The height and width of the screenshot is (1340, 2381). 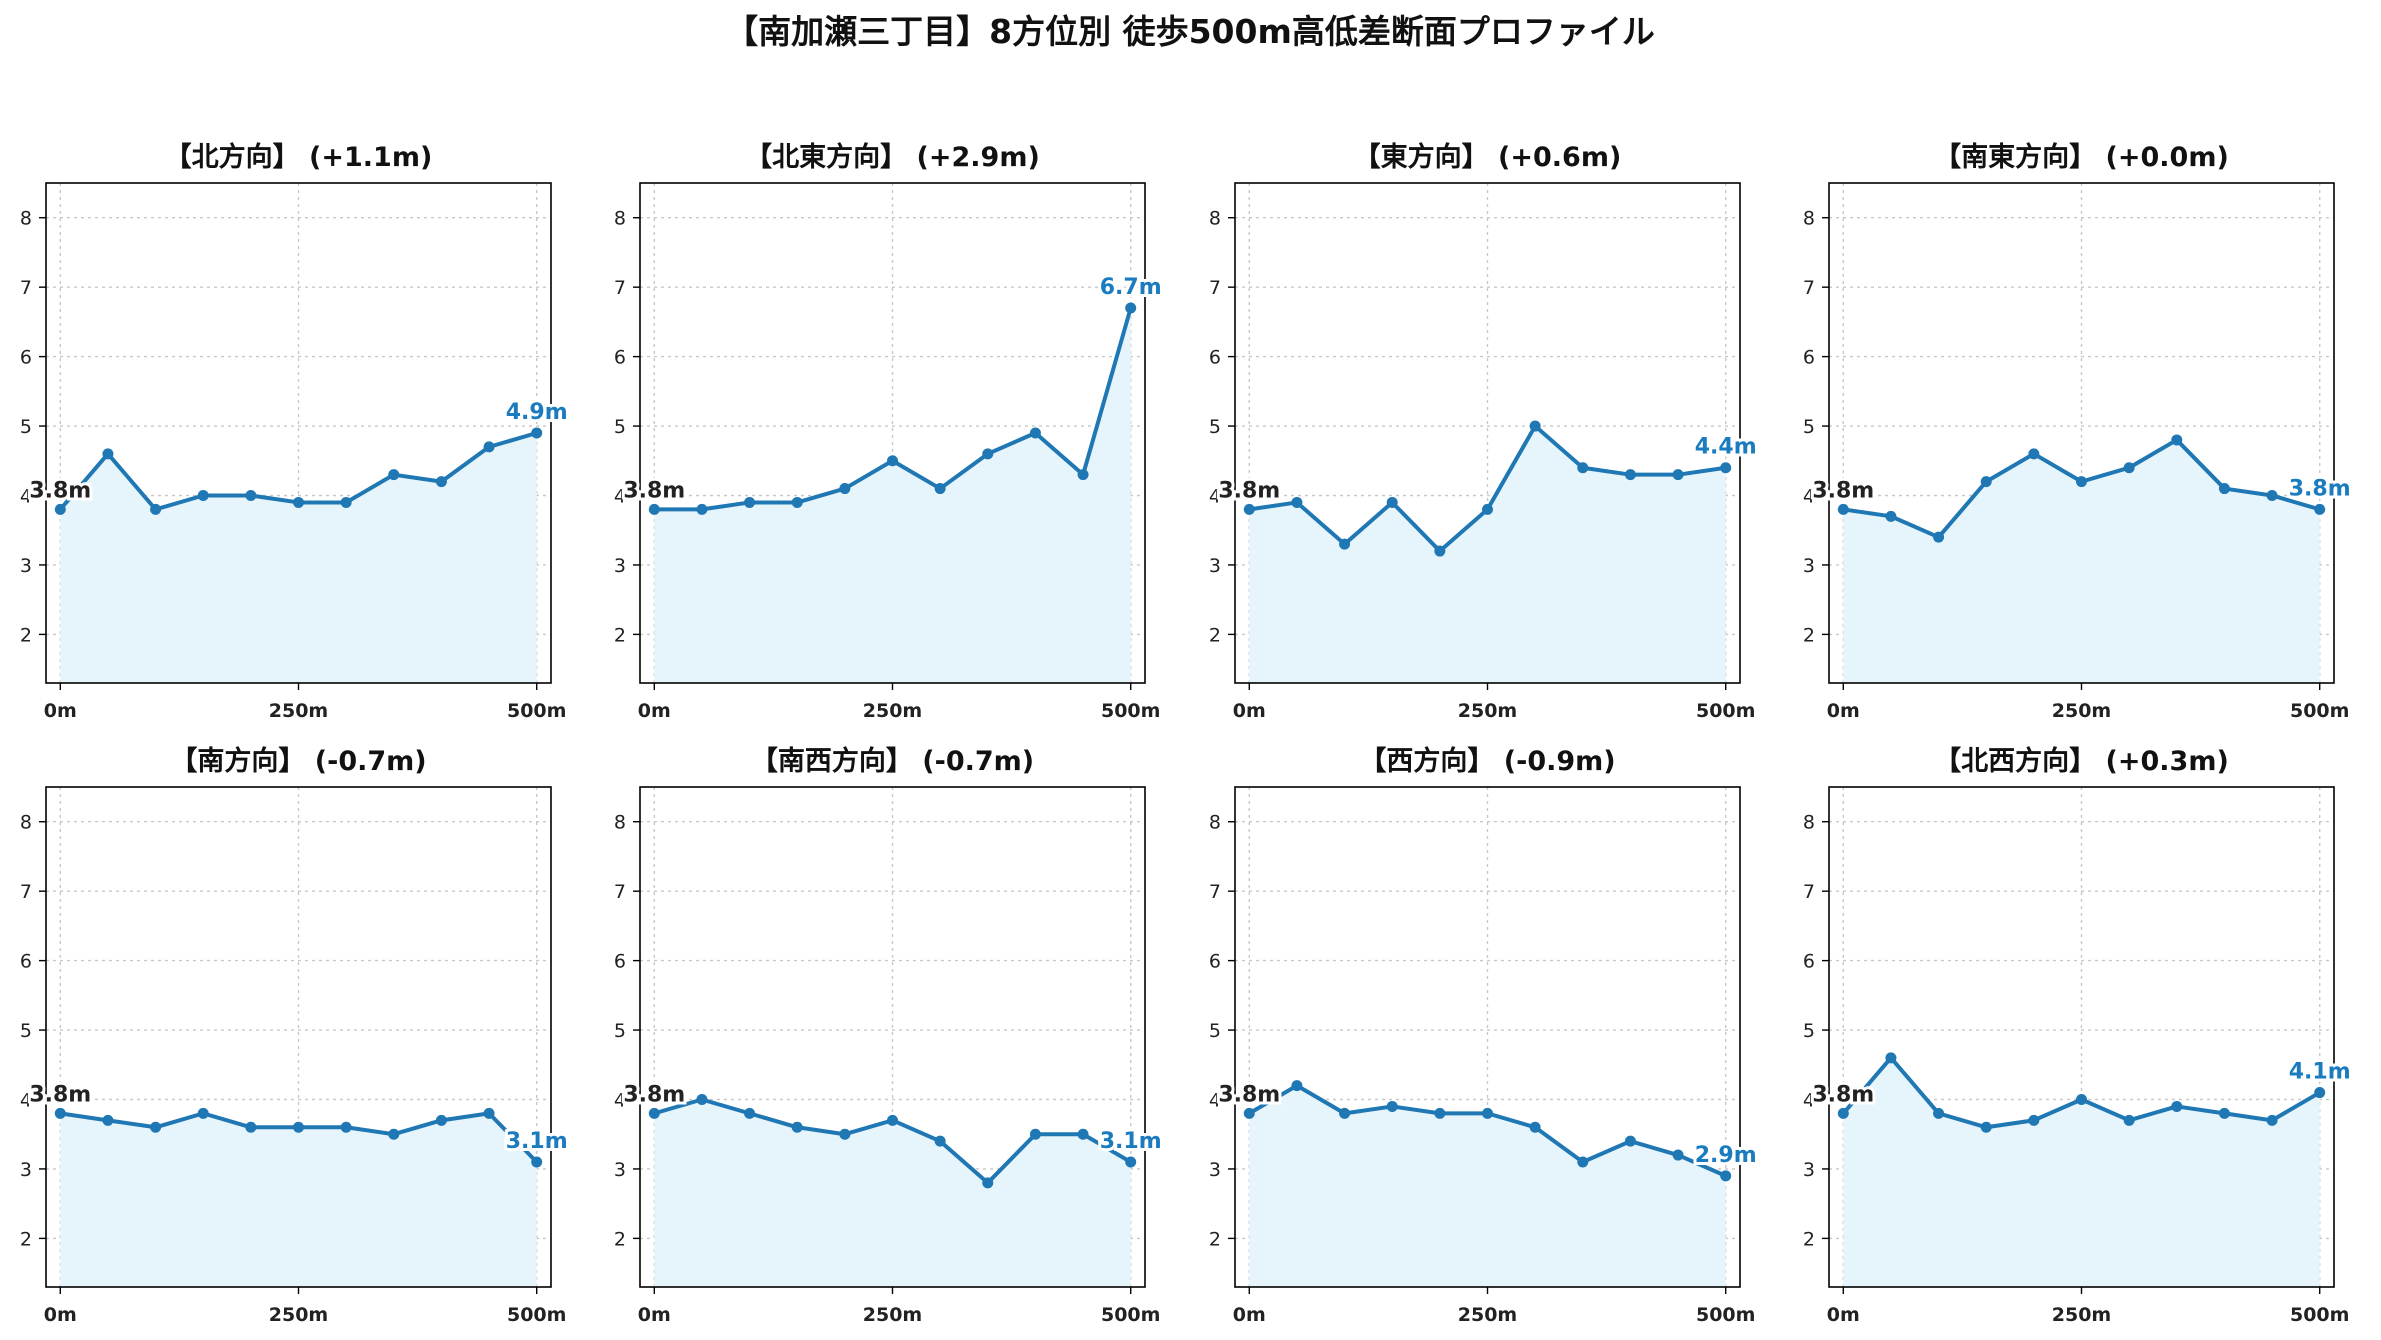 What do you see at coordinates (1488, 157) in the screenshot?
I see `panel-title: 【東方向】 (+0.6m)` at bounding box center [1488, 157].